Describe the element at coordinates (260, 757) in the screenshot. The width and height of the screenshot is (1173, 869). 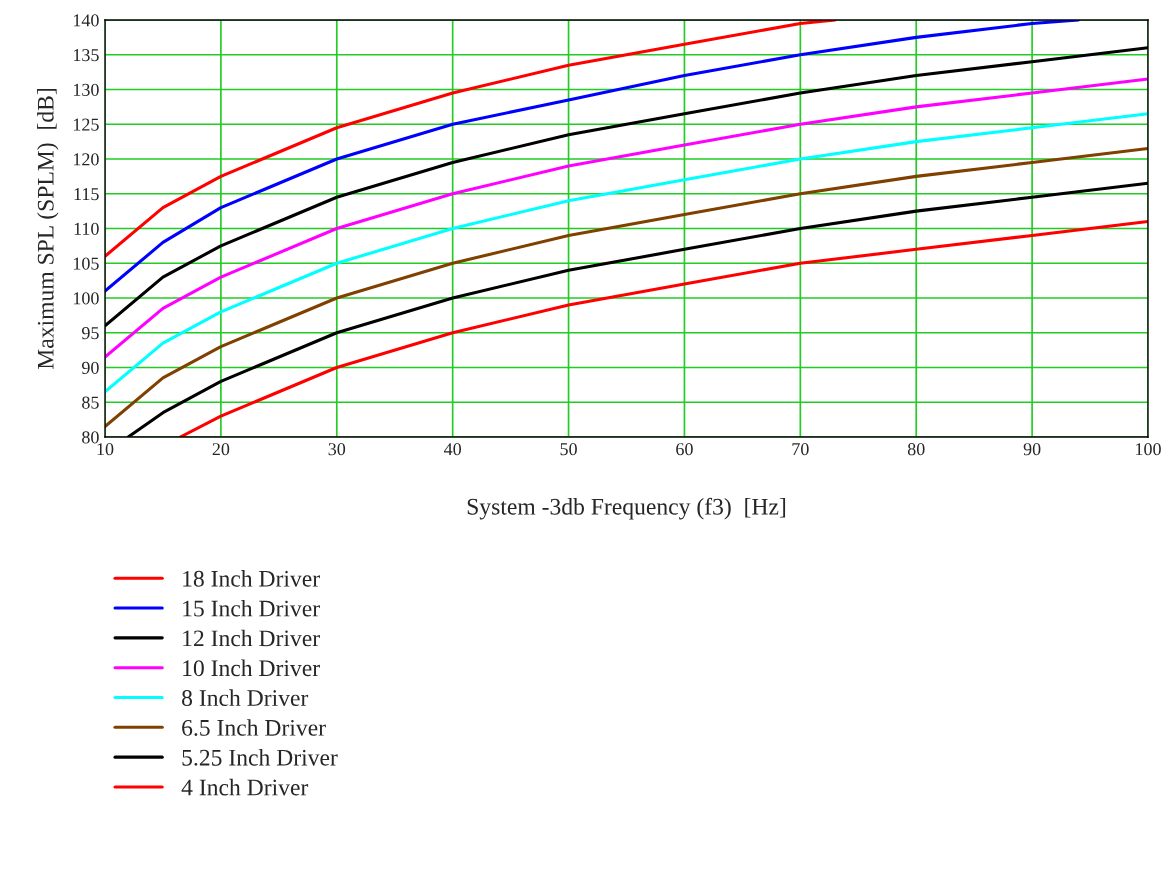
I see `legend-label: 5.25 Inch Driver` at that location.